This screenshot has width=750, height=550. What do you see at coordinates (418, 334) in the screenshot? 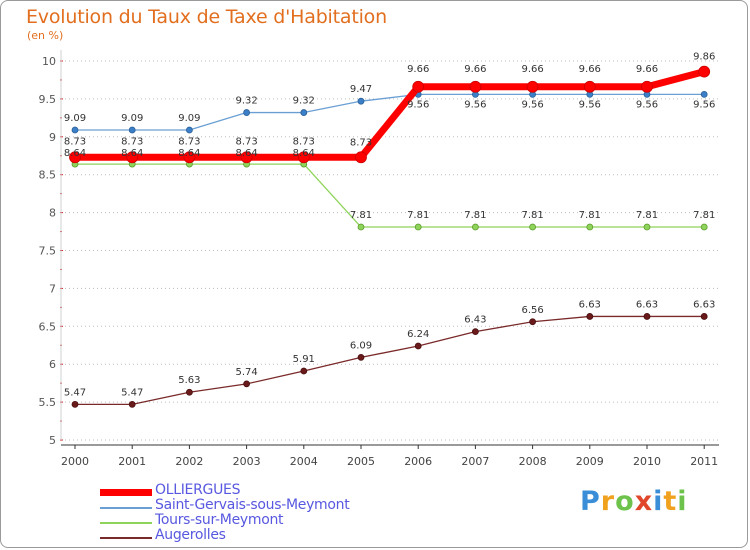
I see `data-label: 6.24` at bounding box center [418, 334].